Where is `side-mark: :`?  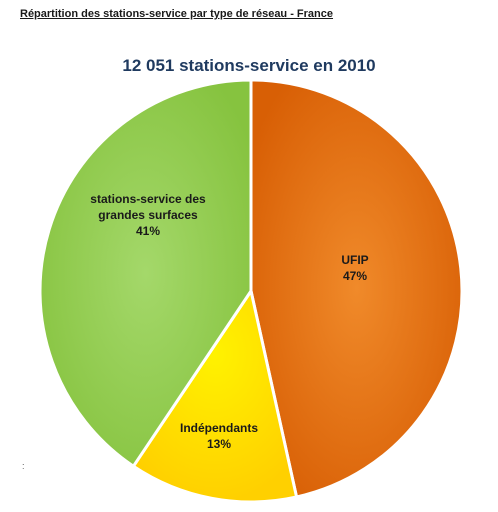
side-mark: : is located at coordinates (23, 466).